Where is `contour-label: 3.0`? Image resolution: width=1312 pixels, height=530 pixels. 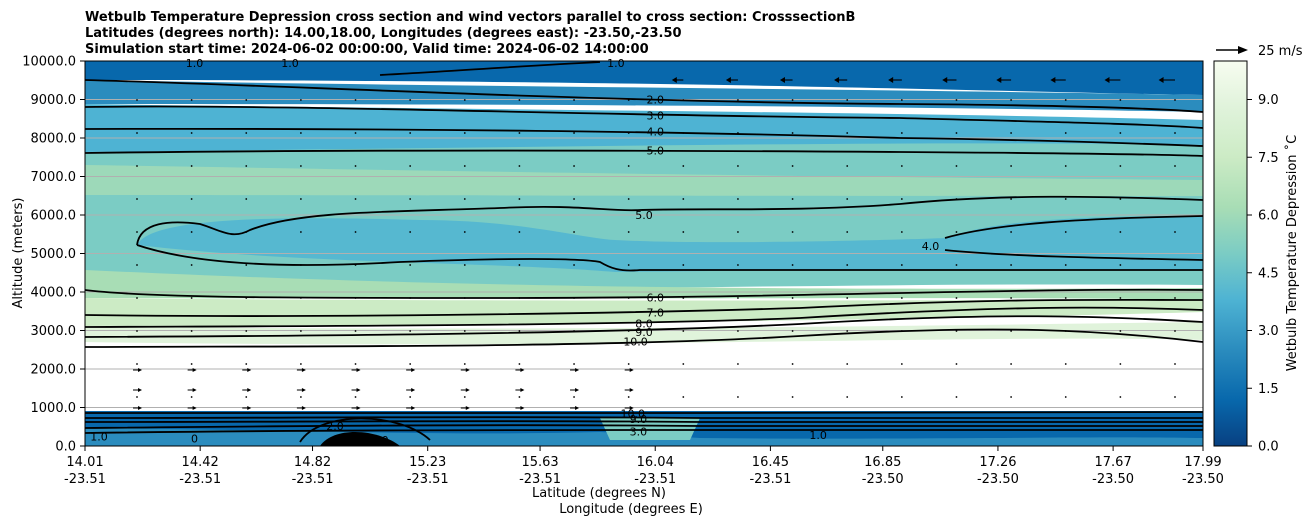 contour-label: 3.0 is located at coordinates (639, 431).